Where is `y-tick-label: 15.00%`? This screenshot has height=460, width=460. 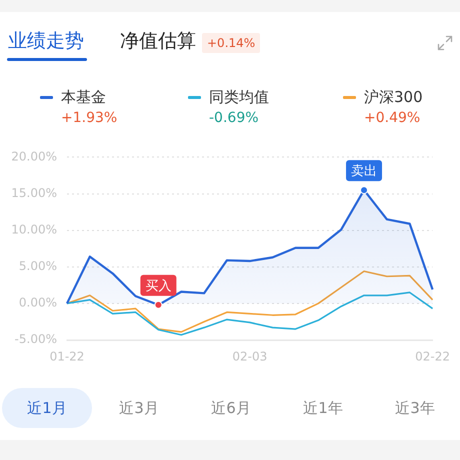 y-tick-label: 15.00% is located at coordinates (34, 193).